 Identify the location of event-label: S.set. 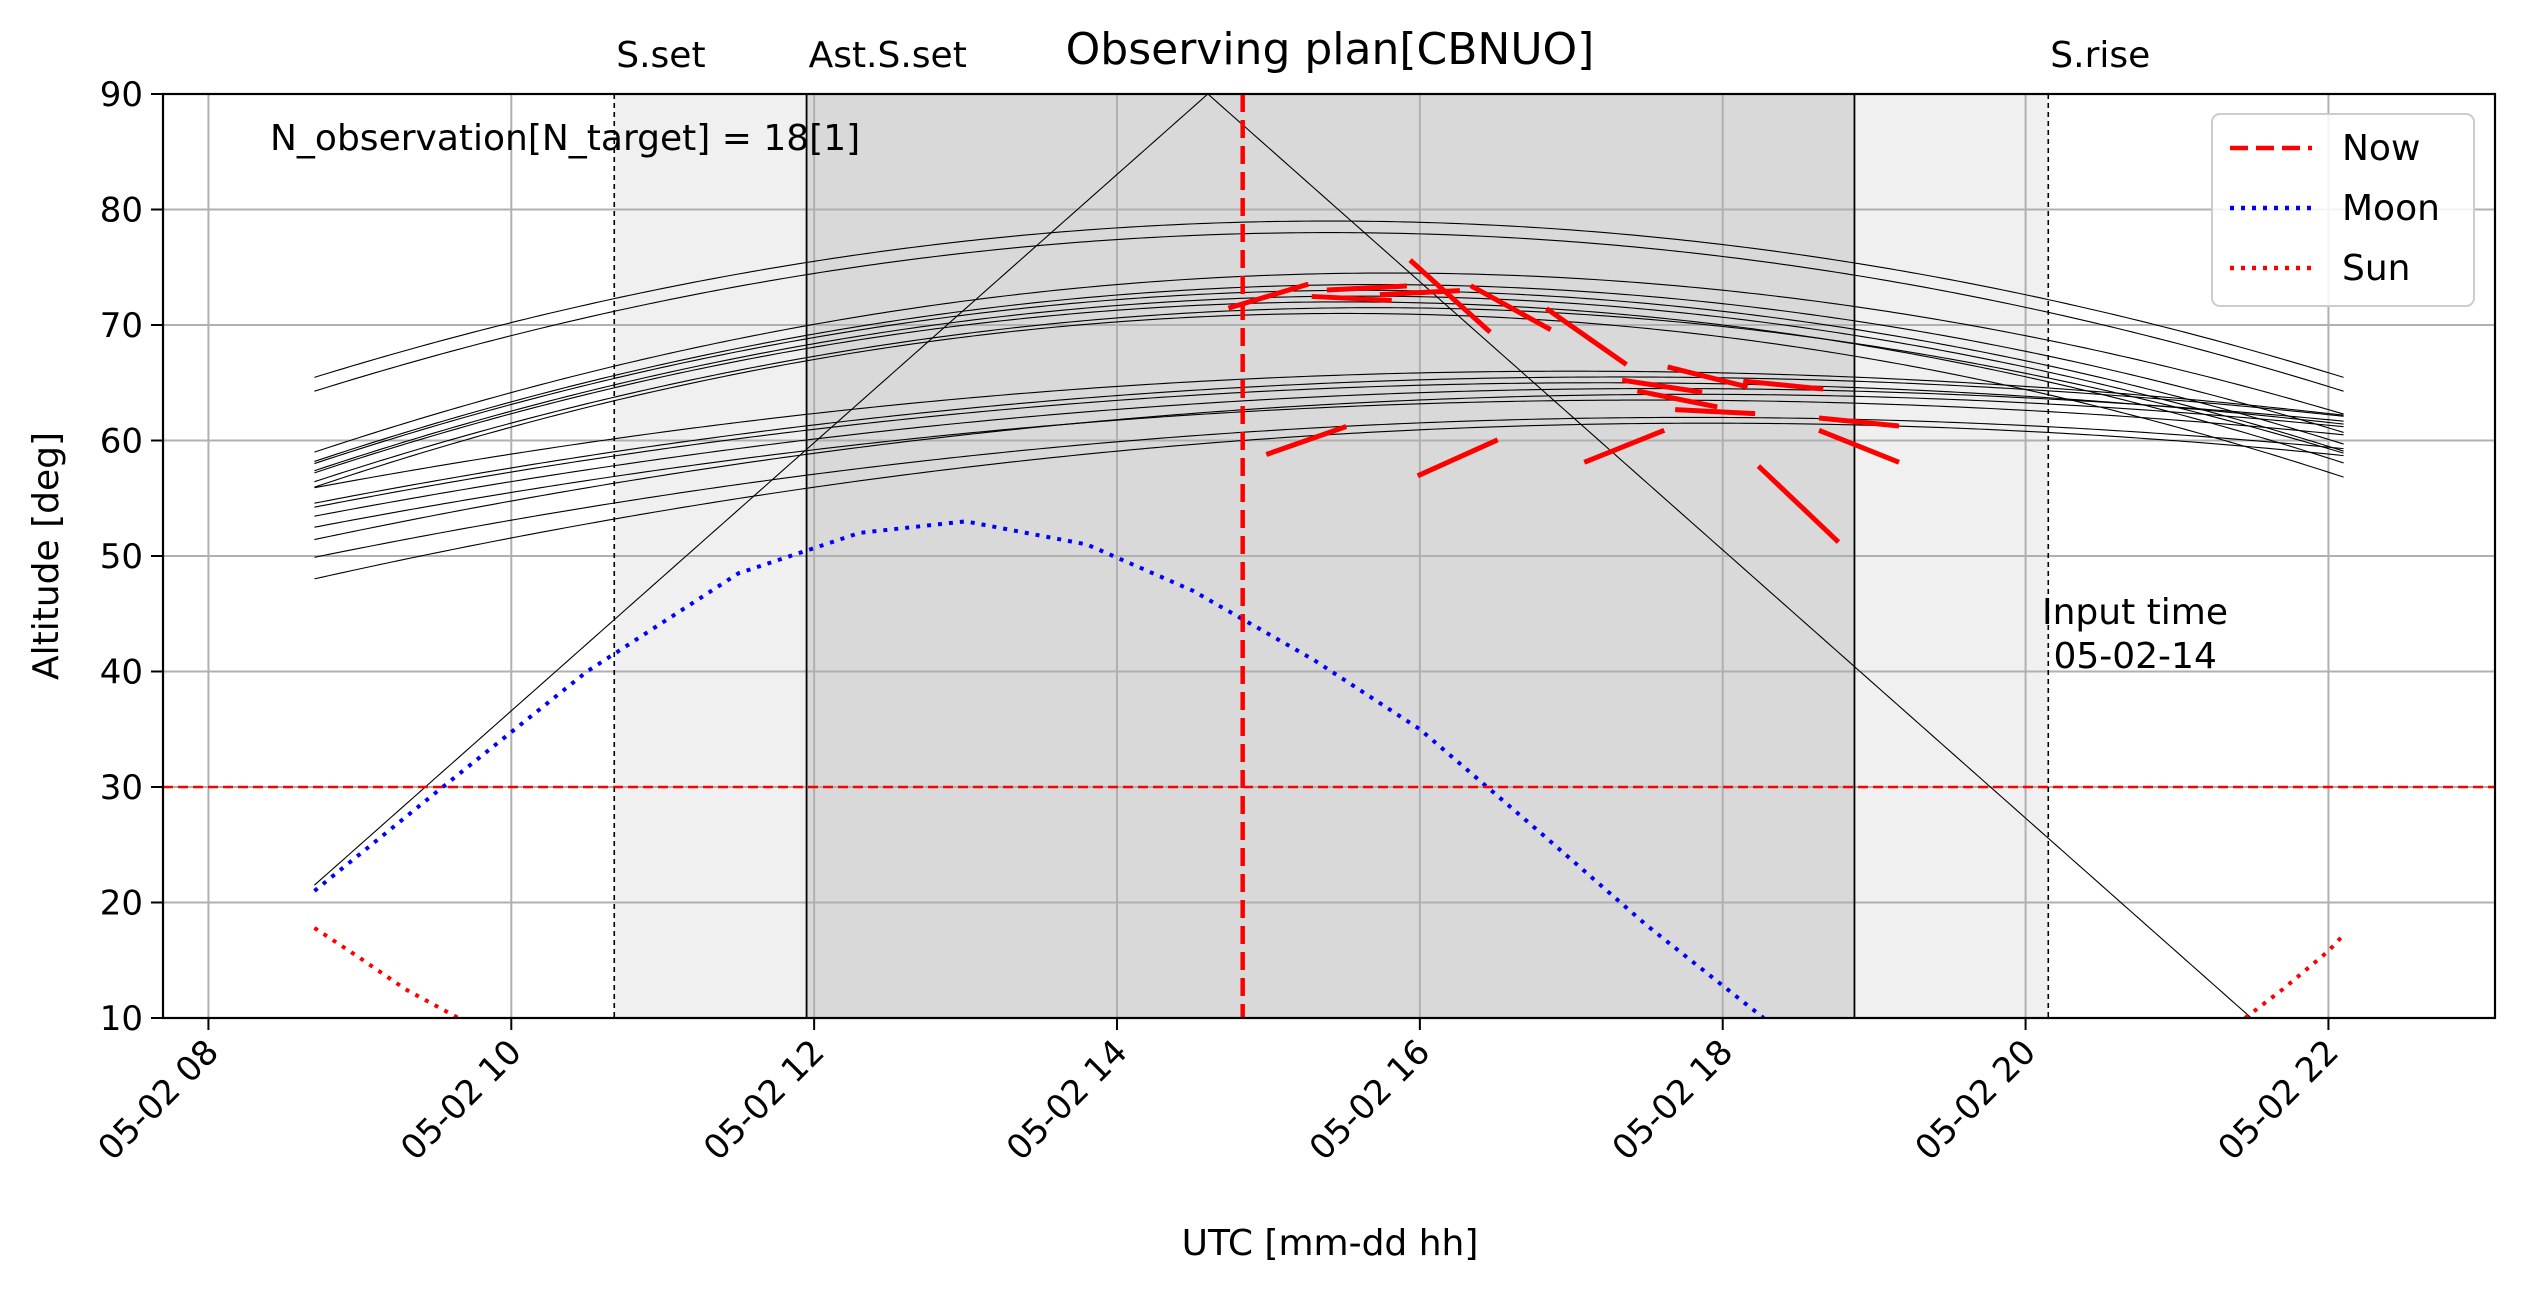
(660, 55).